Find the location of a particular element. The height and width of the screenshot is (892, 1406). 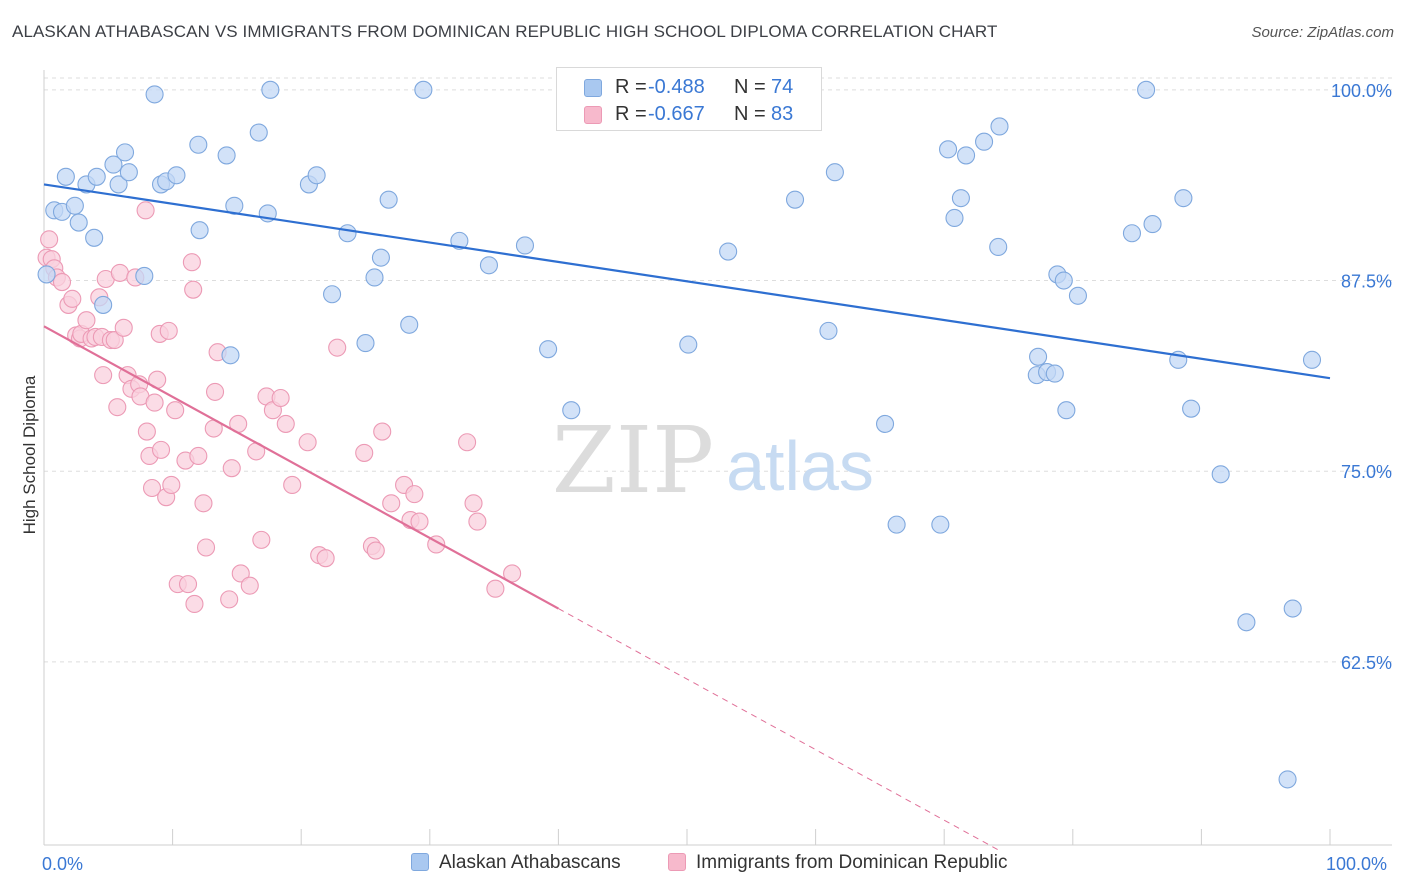

legend-n-value: 74 is located at coordinates (782, 87).